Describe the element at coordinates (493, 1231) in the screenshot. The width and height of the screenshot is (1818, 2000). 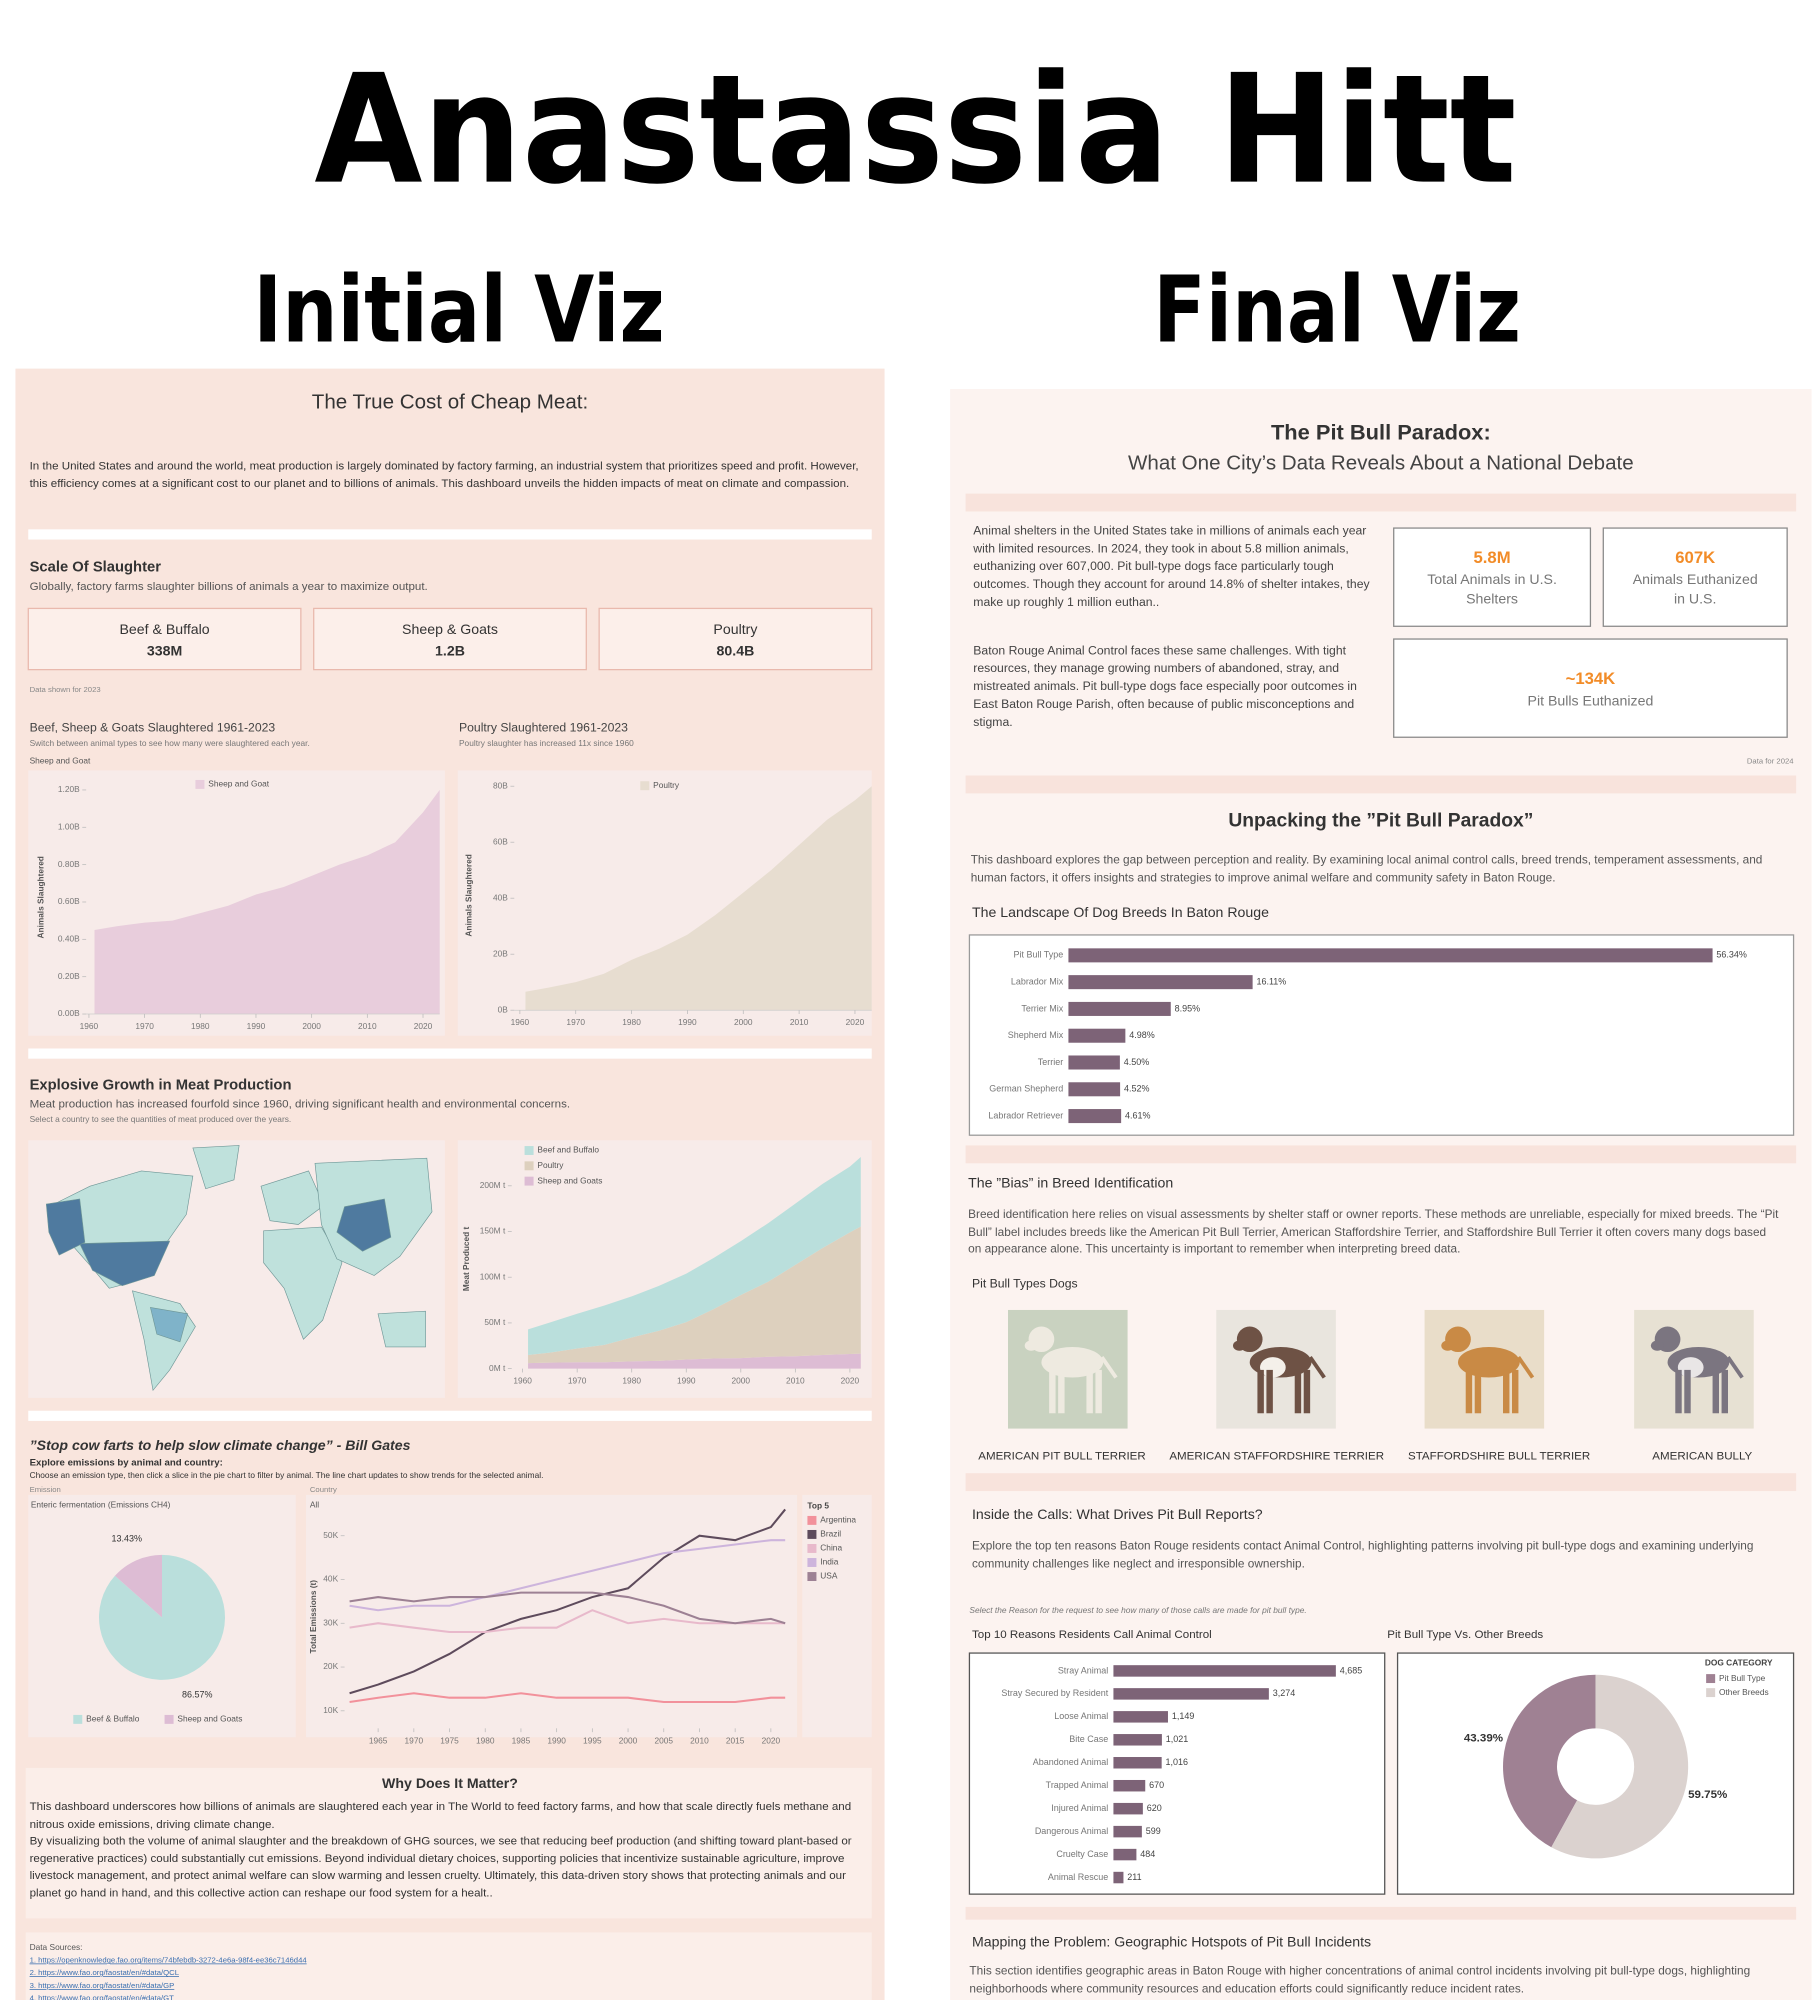
I see `y-tick-label: 150M t` at that location.